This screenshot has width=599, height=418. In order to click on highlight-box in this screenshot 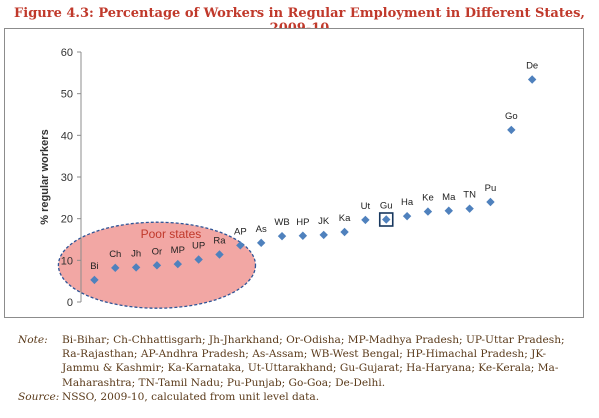, I will do `click(386, 219)`.